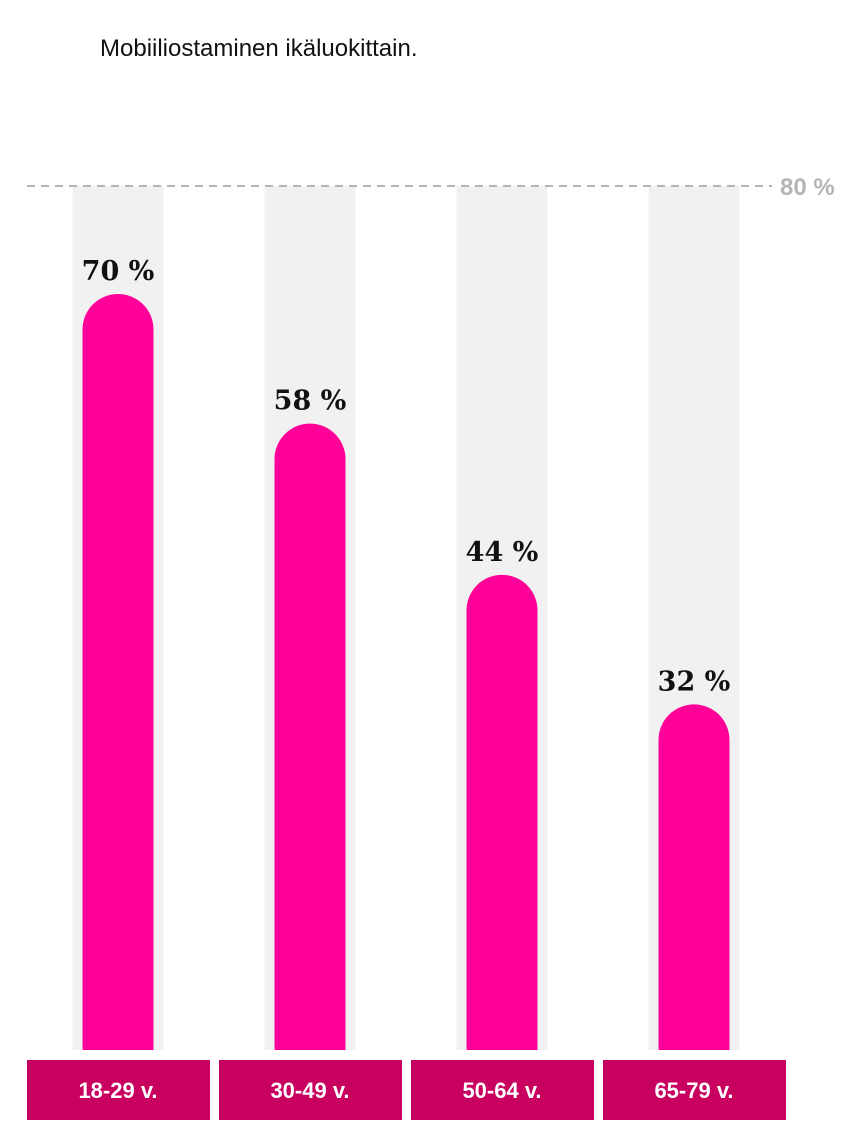  I want to click on x-tick-label: 30-49 v., so click(309, 1090).